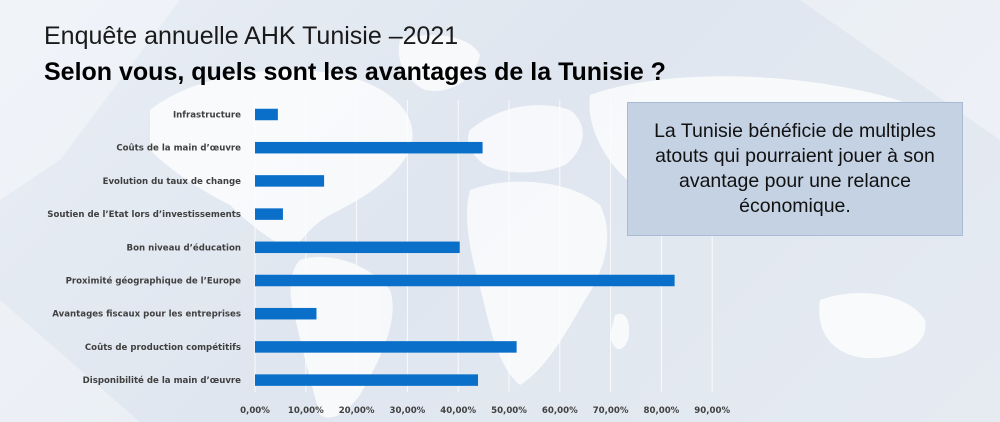  Describe the element at coordinates (207, 116) in the screenshot. I see `category-label: Infrastructure` at that location.